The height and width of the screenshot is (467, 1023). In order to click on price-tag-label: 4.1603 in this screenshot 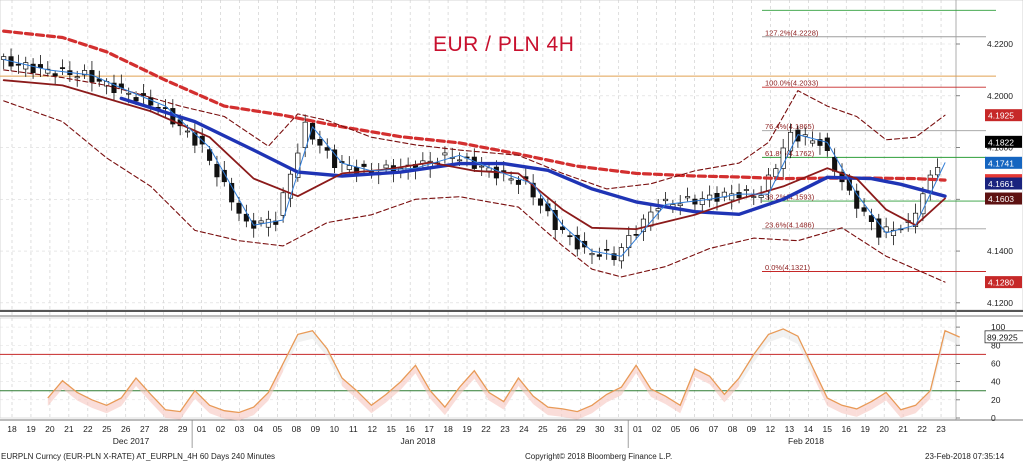, I will do `click(1001, 199)`.